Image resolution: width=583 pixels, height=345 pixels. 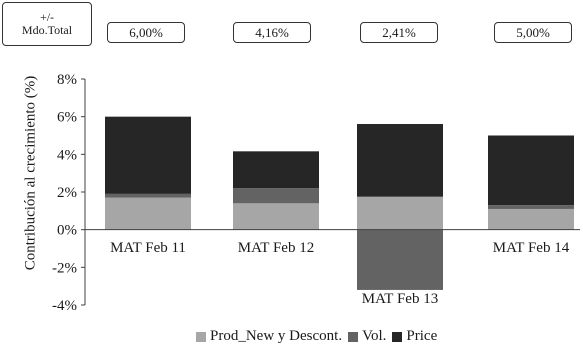 What do you see at coordinates (67, 231) in the screenshot?
I see `y-tick-label: 0%` at bounding box center [67, 231].